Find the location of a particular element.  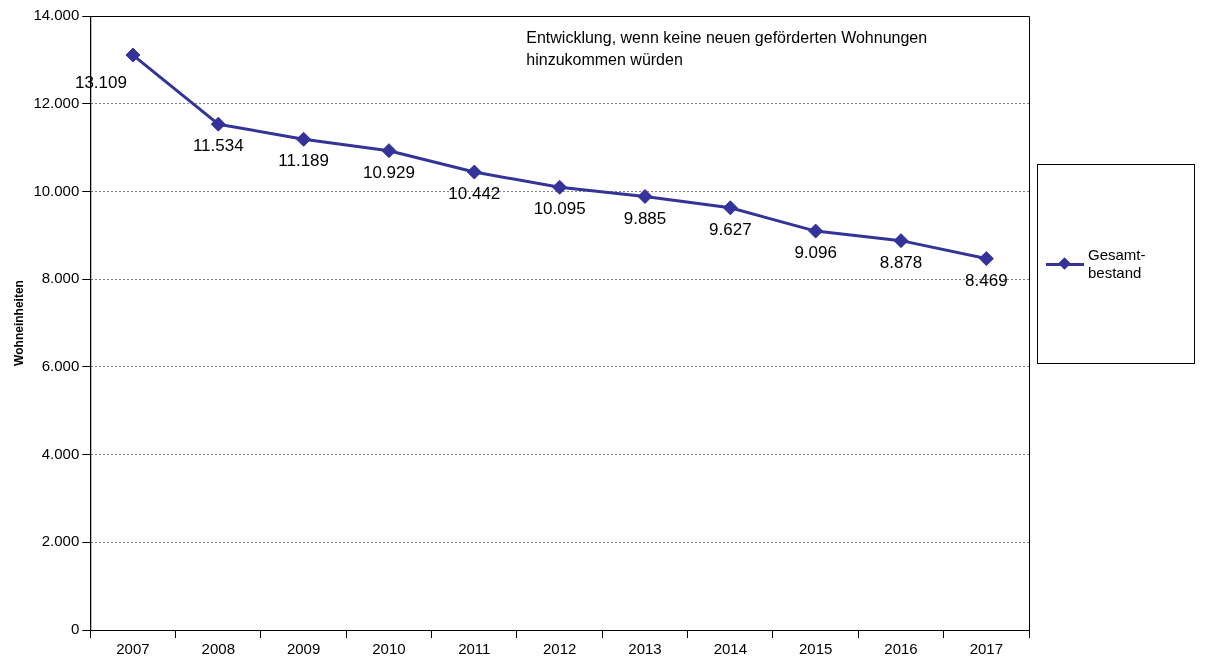

x-tick-label: 2016 is located at coordinates (901, 649).